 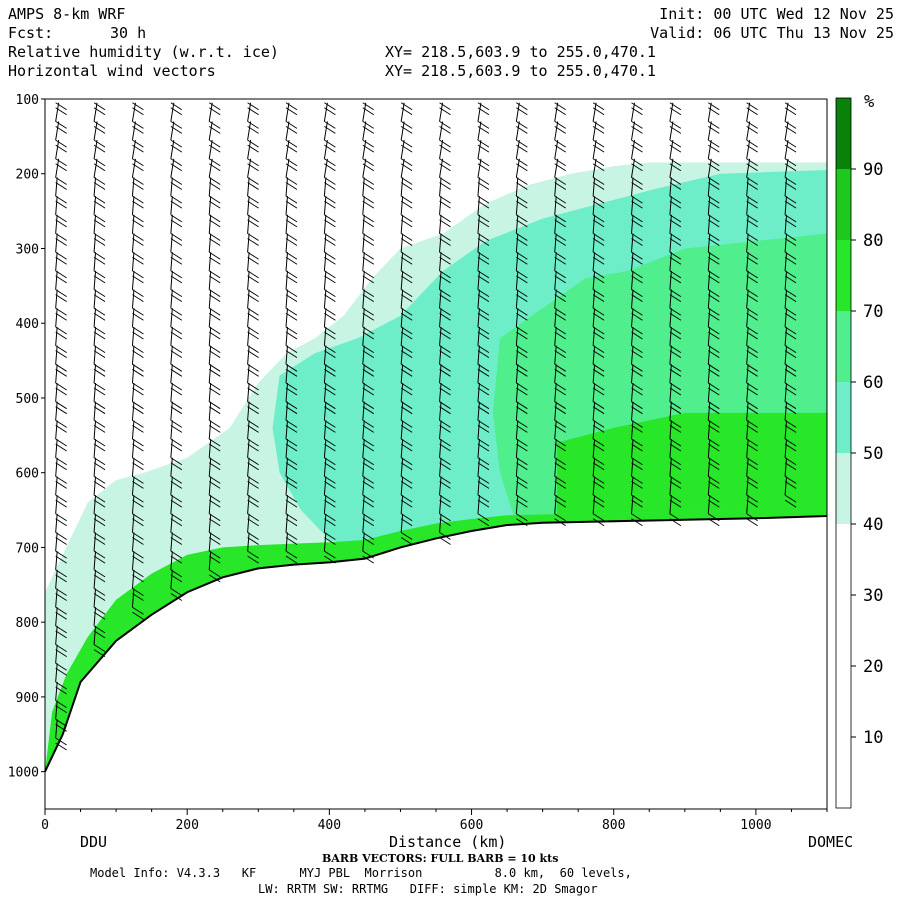 I want to click on init-time: Init: 00 UTC Wed 12 Nov 25, so click(x=776, y=14).